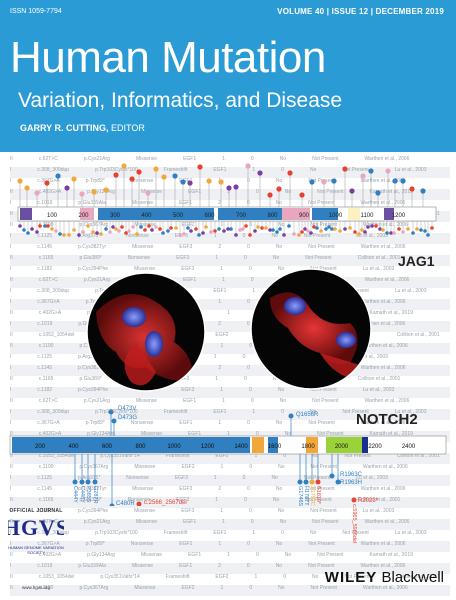 The height and width of the screenshot is (600, 456). Describe the element at coordinates (128, 418) in the screenshot. I see `mutation-d473g: D473G` at that location.